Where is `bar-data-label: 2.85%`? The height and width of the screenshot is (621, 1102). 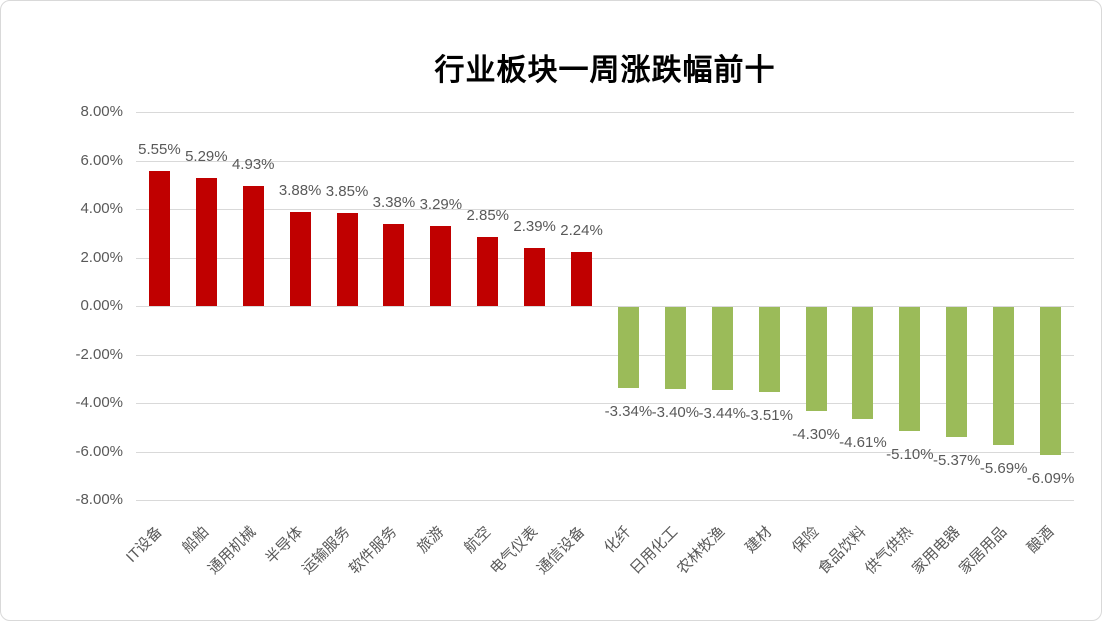 bar-data-label: 2.85% is located at coordinates (488, 215).